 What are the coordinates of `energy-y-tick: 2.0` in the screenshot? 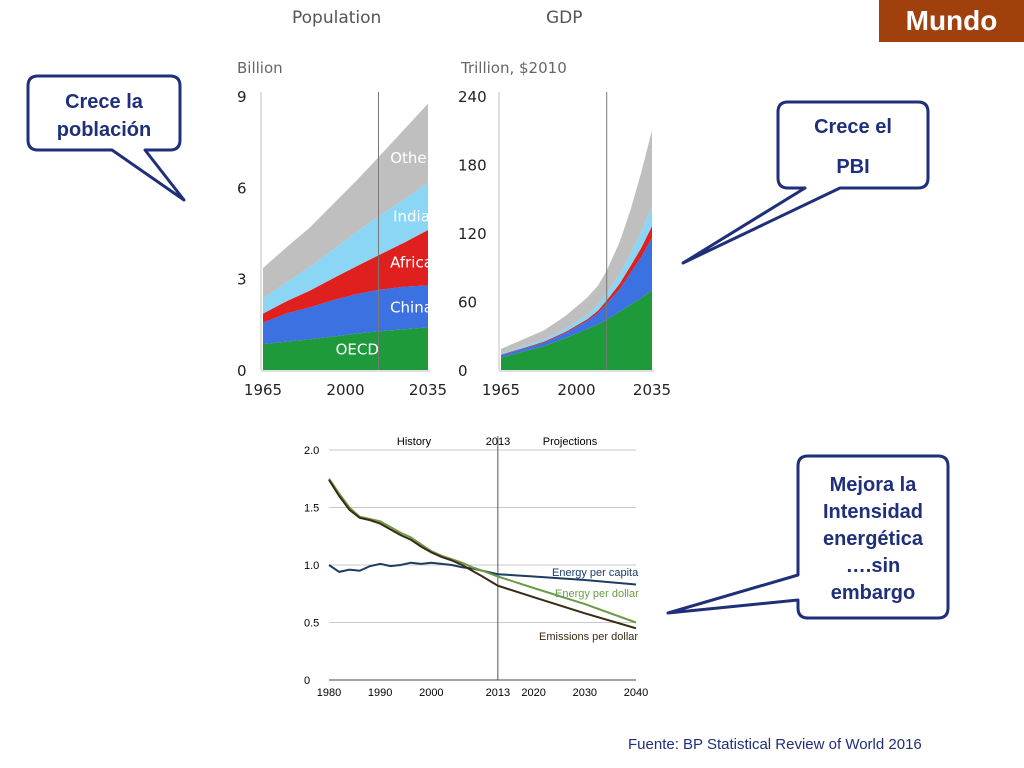 It's located at (311, 451).